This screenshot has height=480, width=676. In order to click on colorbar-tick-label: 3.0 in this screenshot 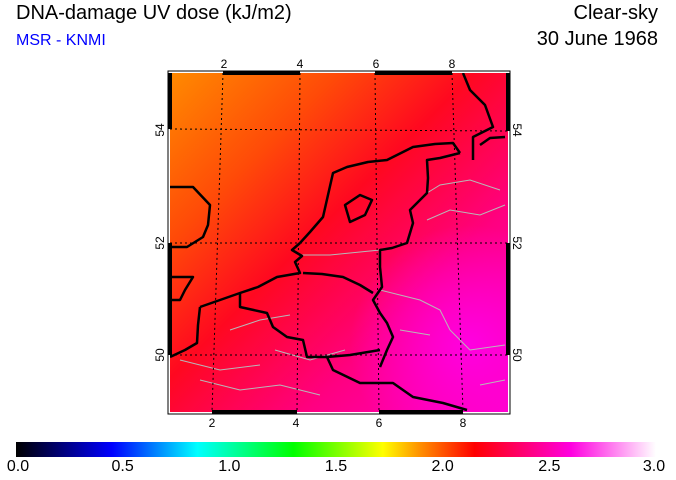, I will do `click(654, 466)`.